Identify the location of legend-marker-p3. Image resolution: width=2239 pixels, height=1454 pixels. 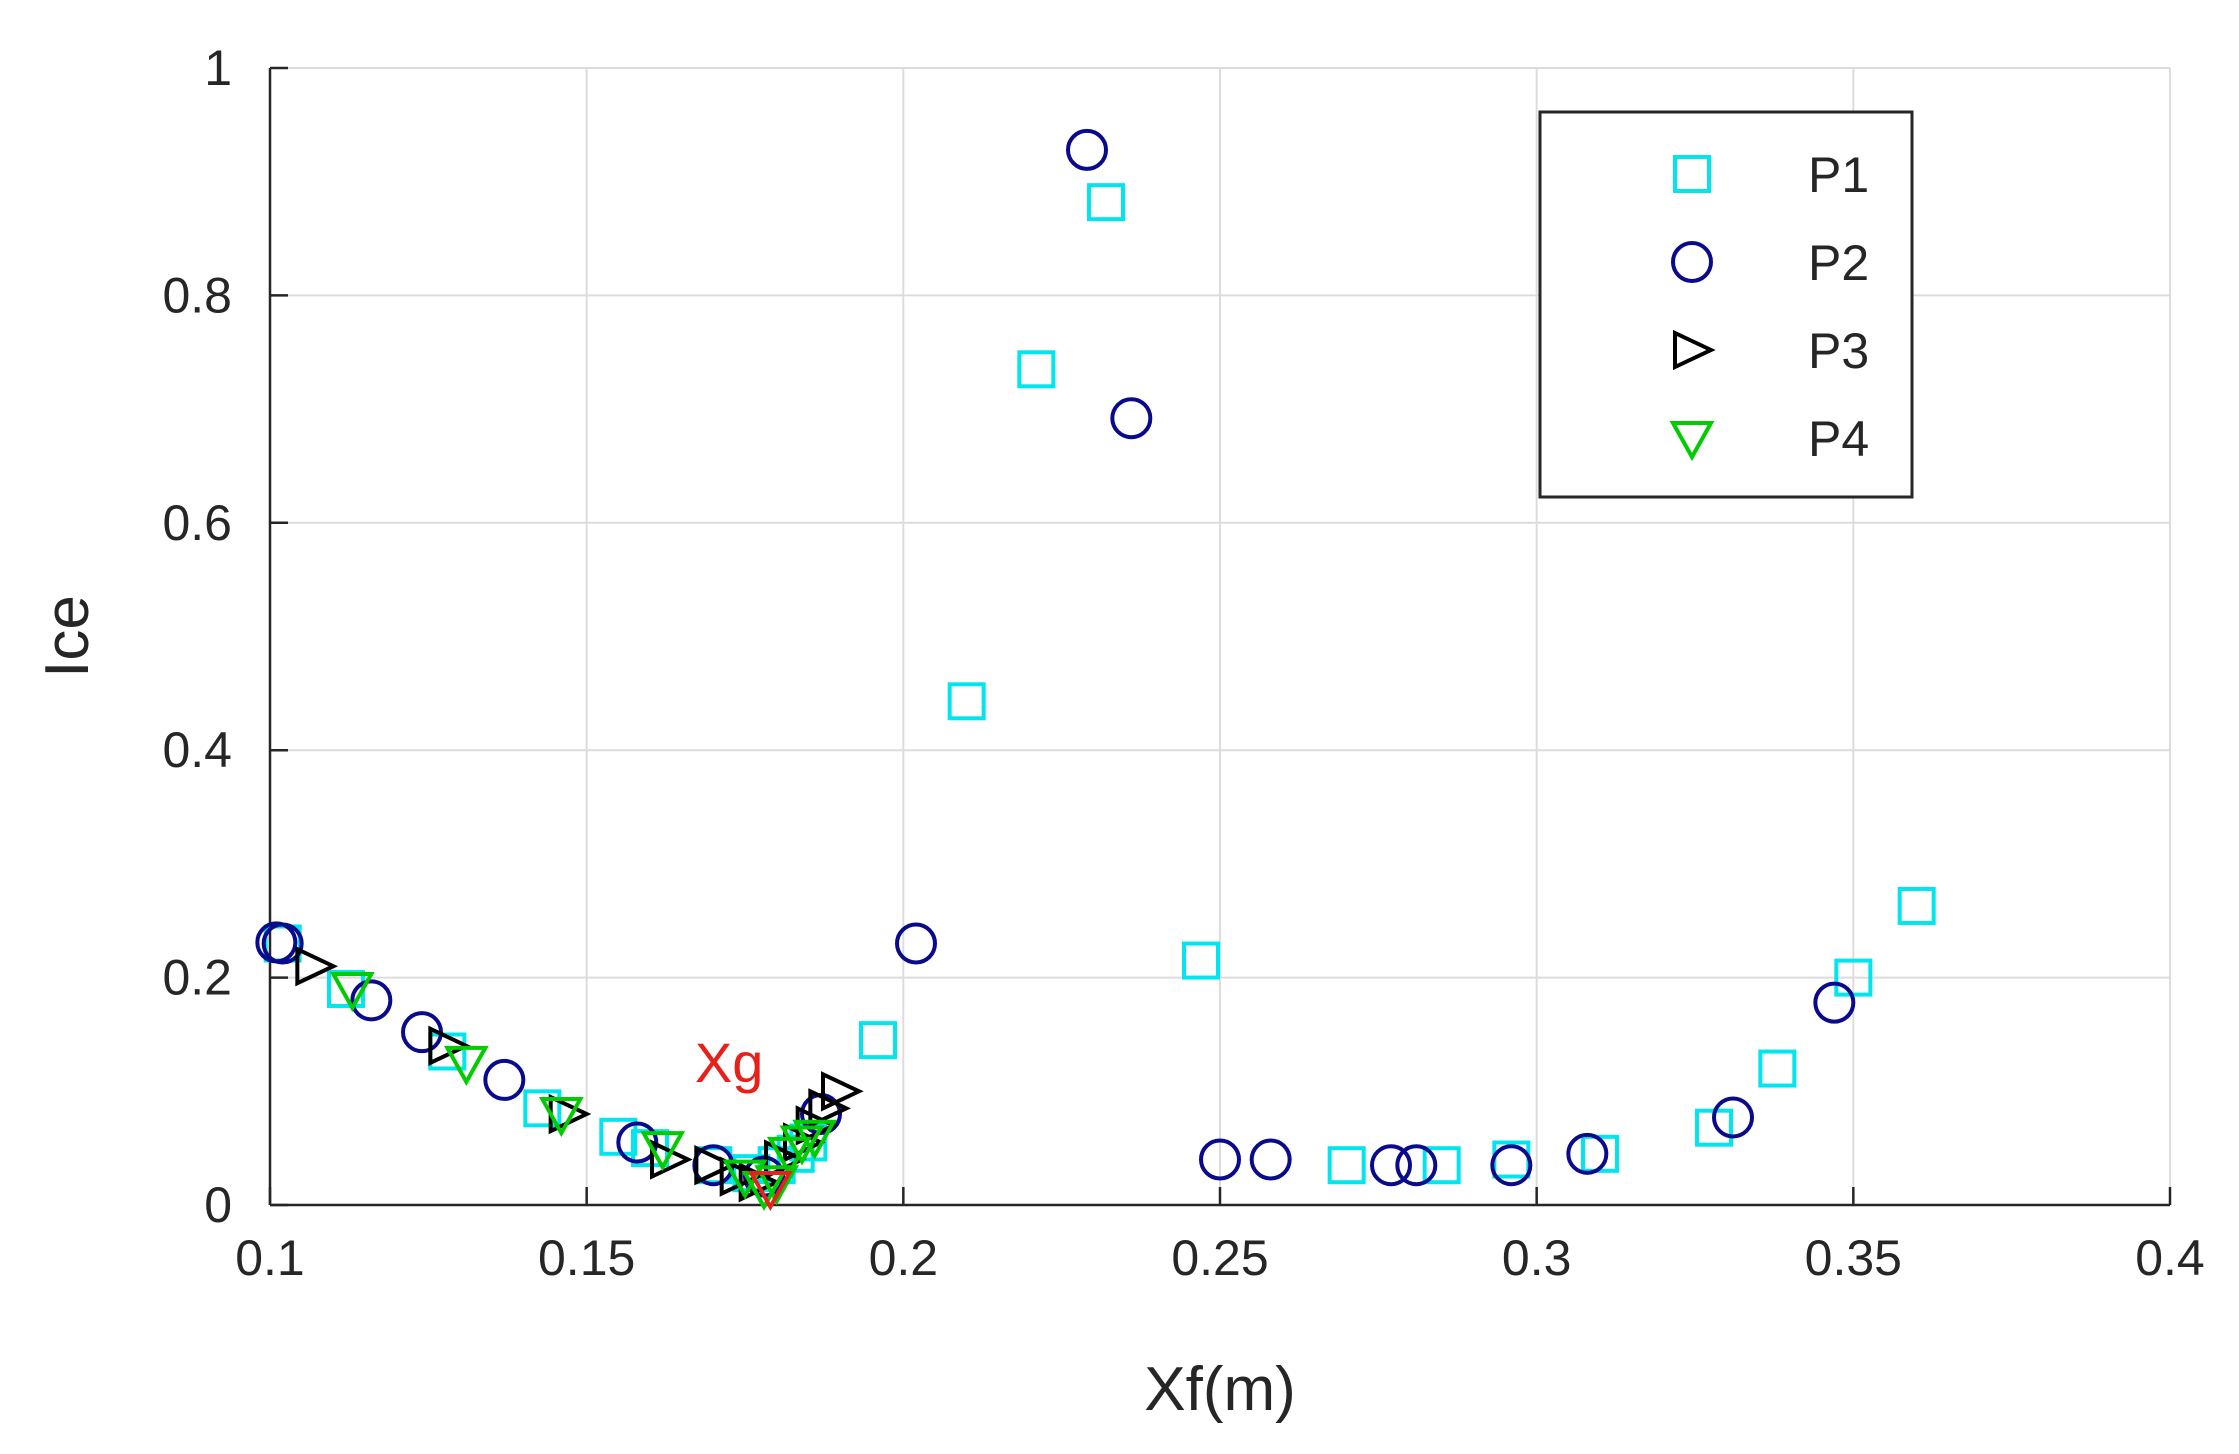
(1694, 350).